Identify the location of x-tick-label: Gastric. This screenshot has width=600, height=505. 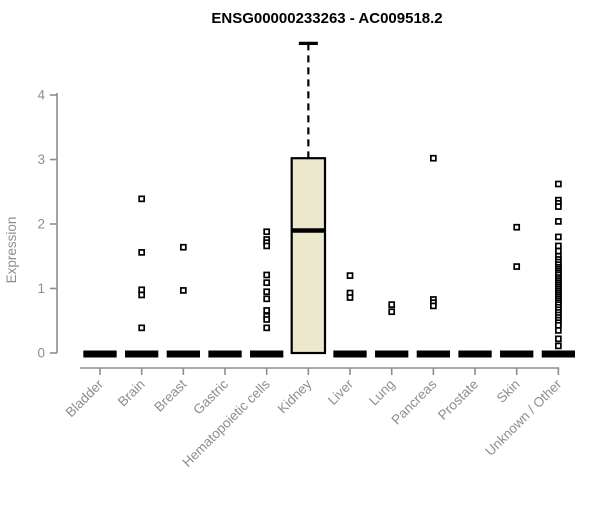
(210, 396).